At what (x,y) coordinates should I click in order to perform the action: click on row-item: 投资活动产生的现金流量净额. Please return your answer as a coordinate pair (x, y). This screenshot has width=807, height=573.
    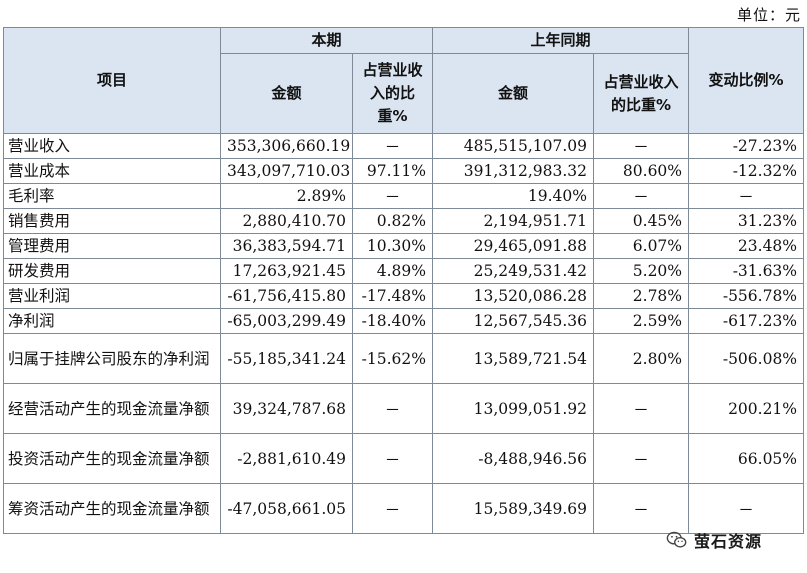
    Looking at the image, I should click on (112, 458).